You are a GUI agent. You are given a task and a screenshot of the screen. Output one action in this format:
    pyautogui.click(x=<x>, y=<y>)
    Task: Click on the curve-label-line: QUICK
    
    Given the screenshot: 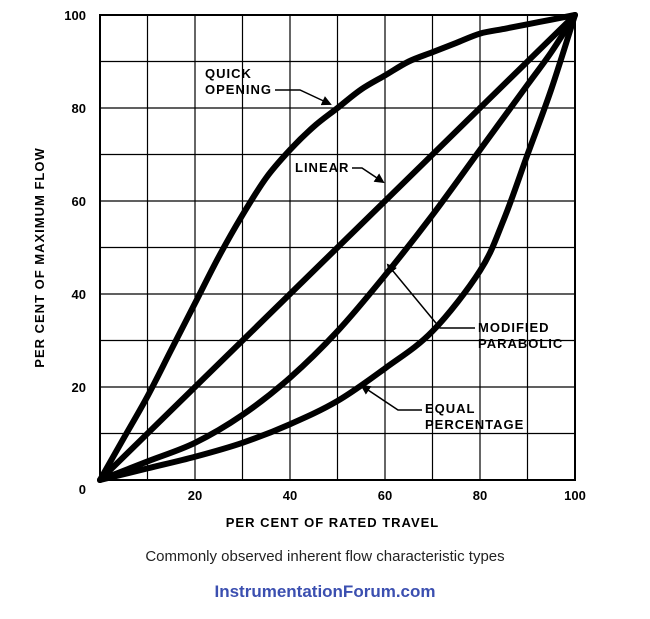 What is the action you would take?
    pyautogui.click(x=228, y=73)
    